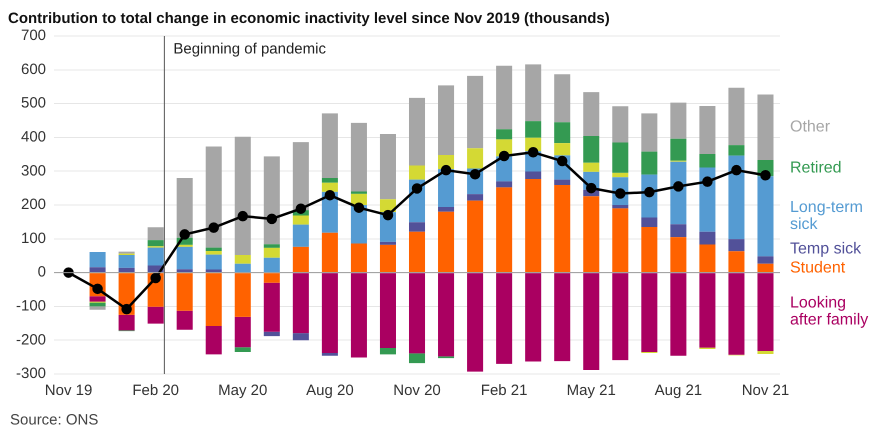 The image size is (883, 438). Describe the element at coordinates (31, 339) in the screenshot. I see `y-tick-label: -200` at that location.